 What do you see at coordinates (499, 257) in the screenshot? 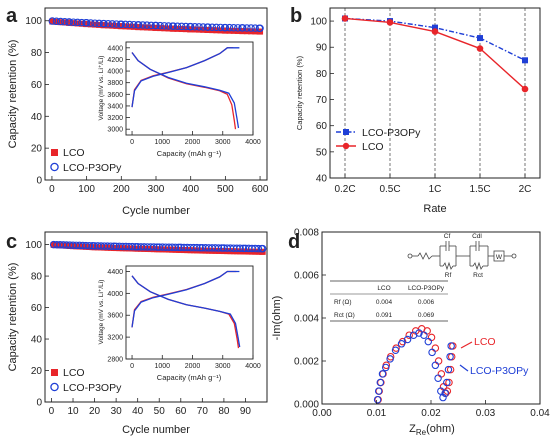
I see `circuit-label-w: W` at bounding box center [499, 257].